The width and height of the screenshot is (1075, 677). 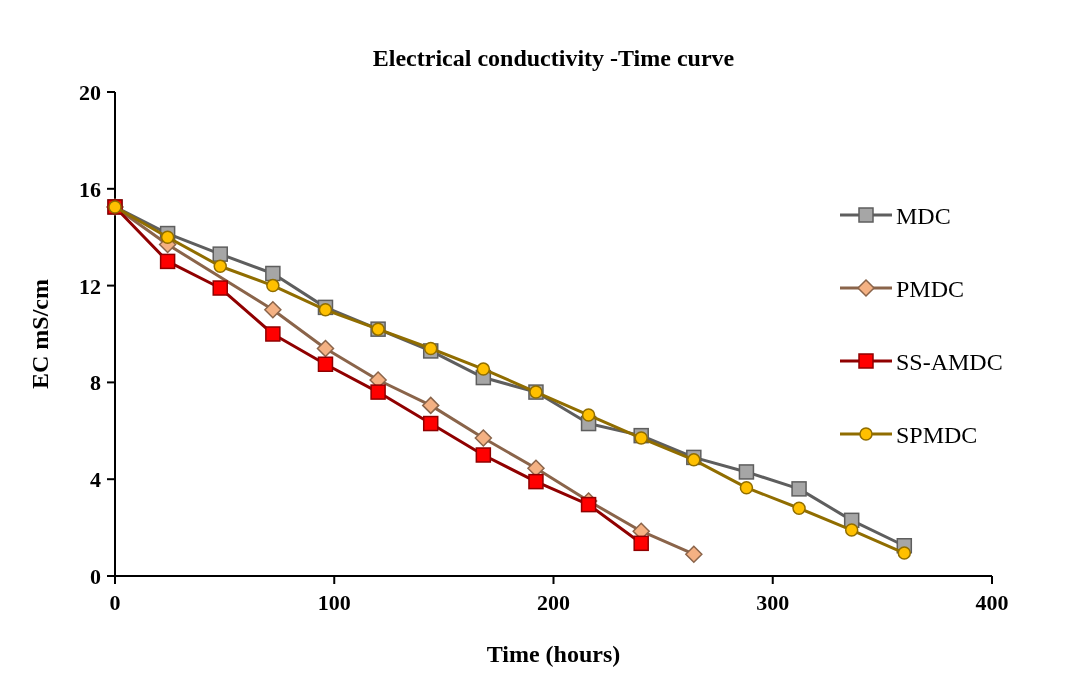 I want to click on chart-title: Electrical conductivity -Time curve, so click(x=553, y=58).